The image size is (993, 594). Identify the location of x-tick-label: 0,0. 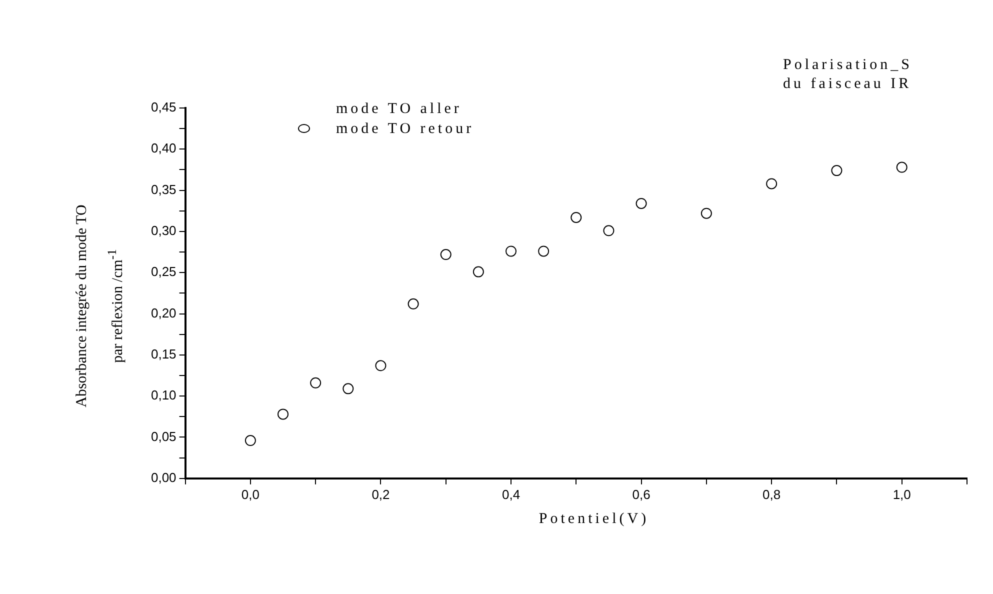
(250, 494).